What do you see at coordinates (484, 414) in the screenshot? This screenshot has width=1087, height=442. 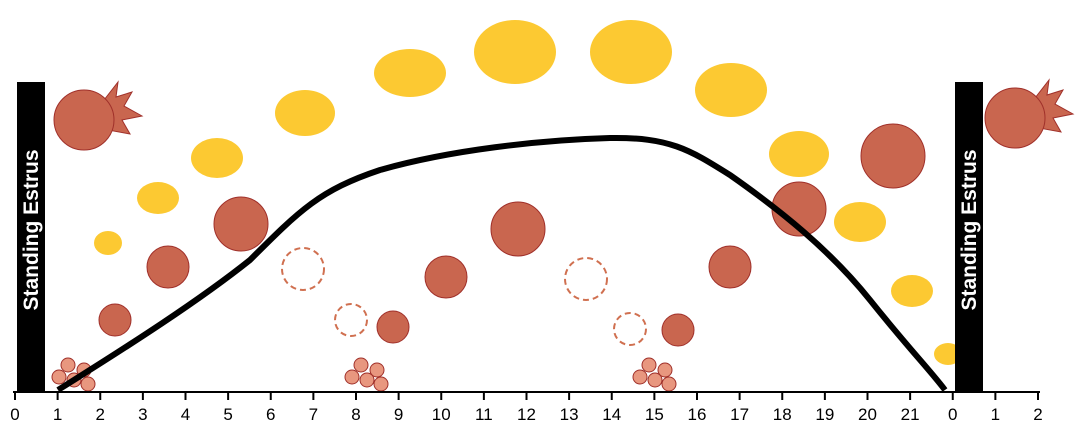 I see `tick-label: 11` at bounding box center [484, 414].